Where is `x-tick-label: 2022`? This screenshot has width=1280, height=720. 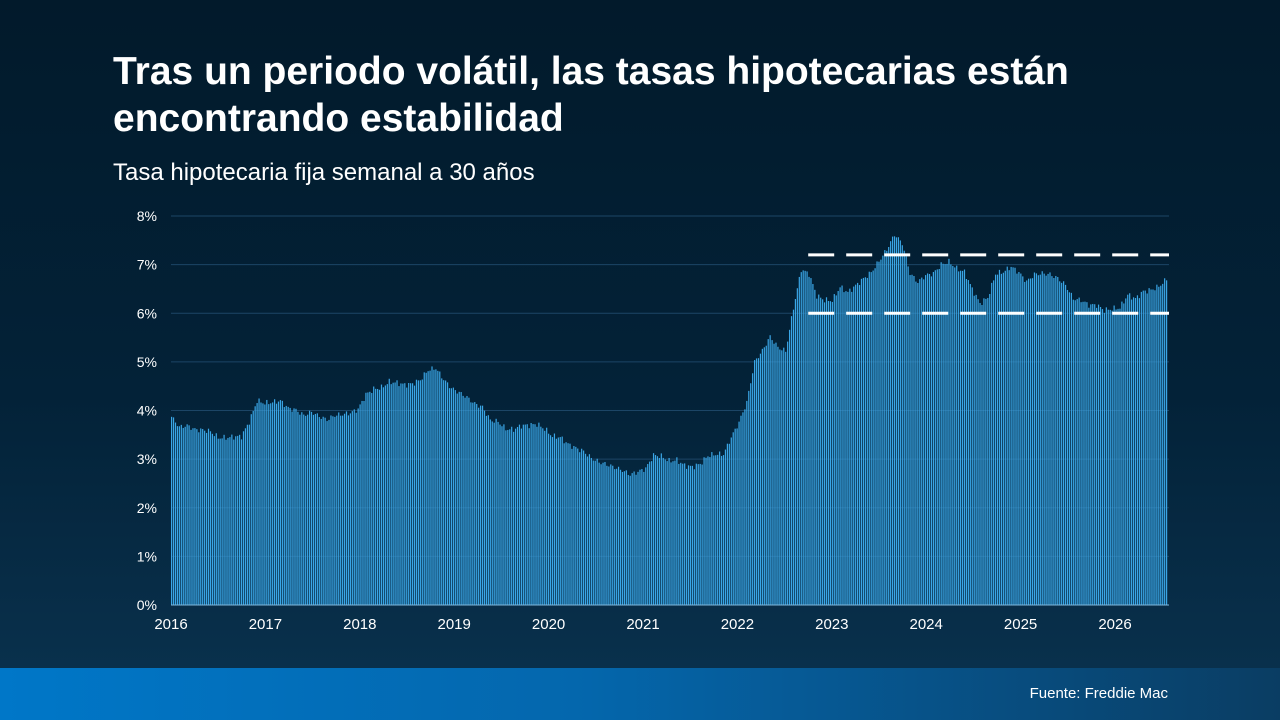
x-tick-label: 2022 is located at coordinates (737, 624).